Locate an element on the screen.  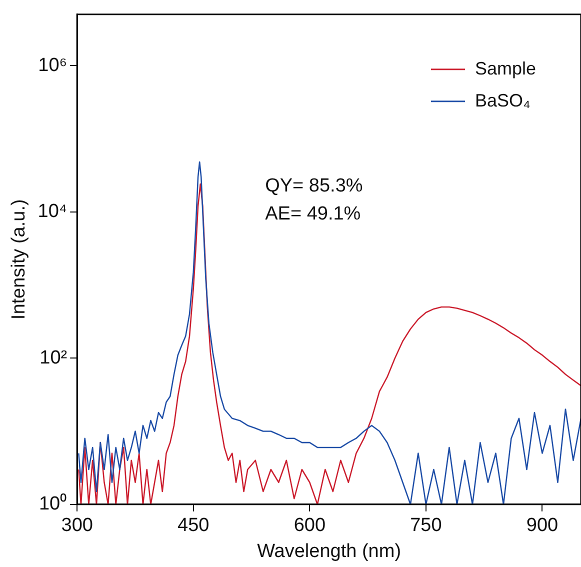
legend-label: BaSO₄ is located at coordinates (502, 100).